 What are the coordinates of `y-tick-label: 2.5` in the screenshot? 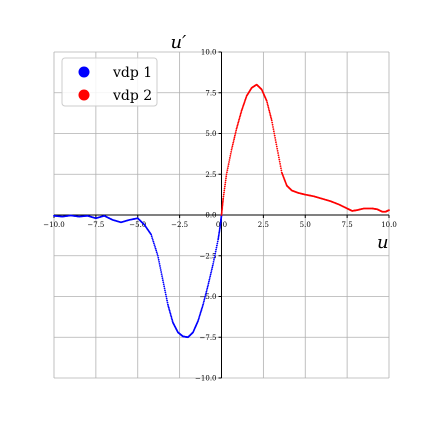 It's located at (210, 175).